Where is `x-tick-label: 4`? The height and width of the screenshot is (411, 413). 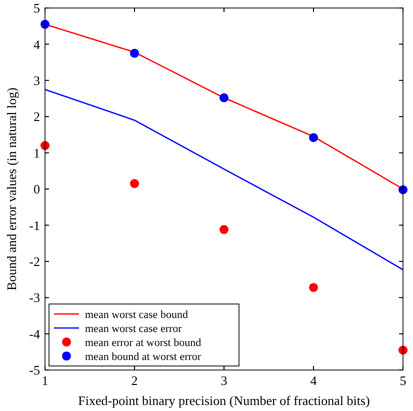
x-tick-label: 4 is located at coordinates (314, 380).